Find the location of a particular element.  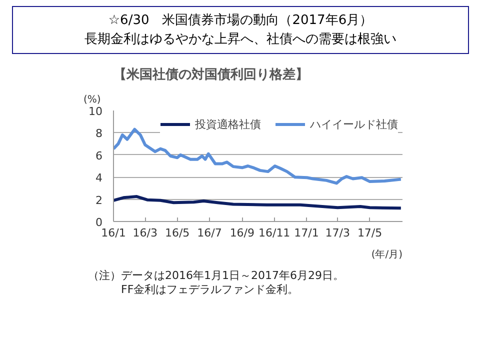

text: （注）データは2016年1月1日～2017年6月29日。 is located at coordinates (216, 275).